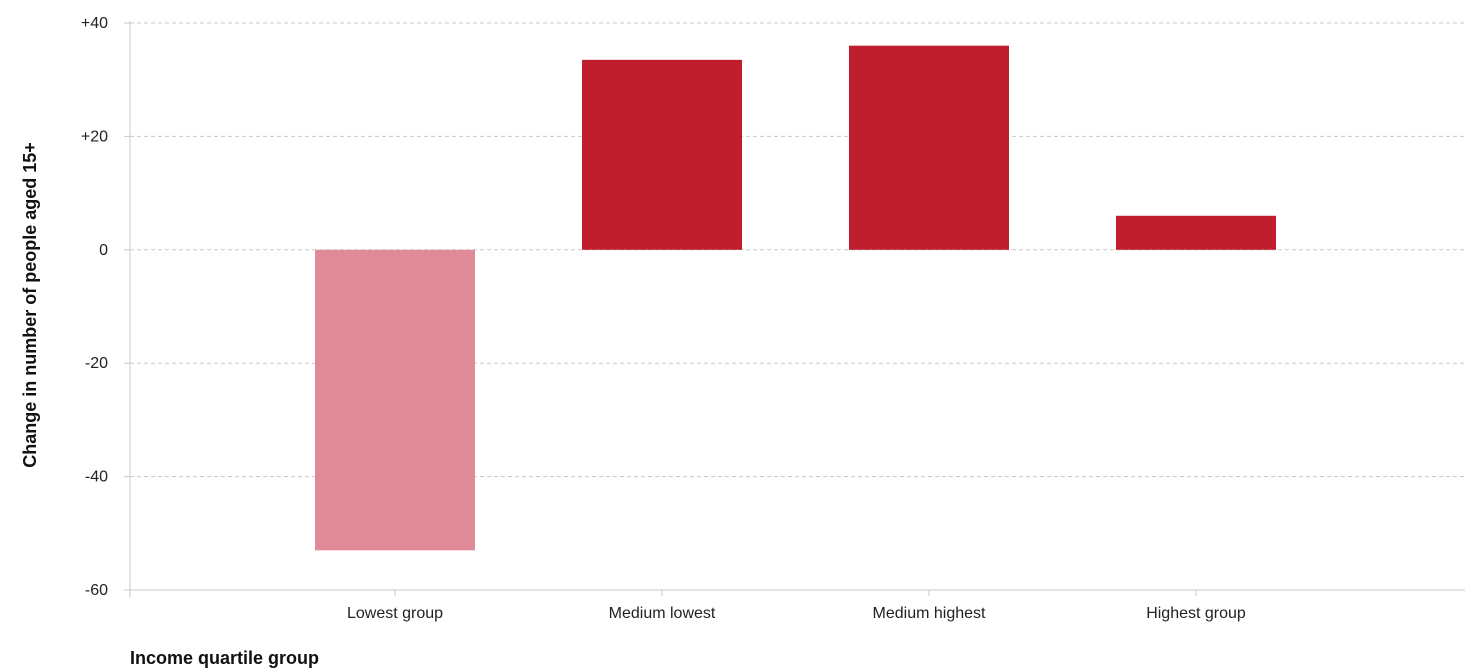 The image size is (1471, 670). Describe the element at coordinates (96, 363) in the screenshot. I see `y-tick-label: -20` at that location.